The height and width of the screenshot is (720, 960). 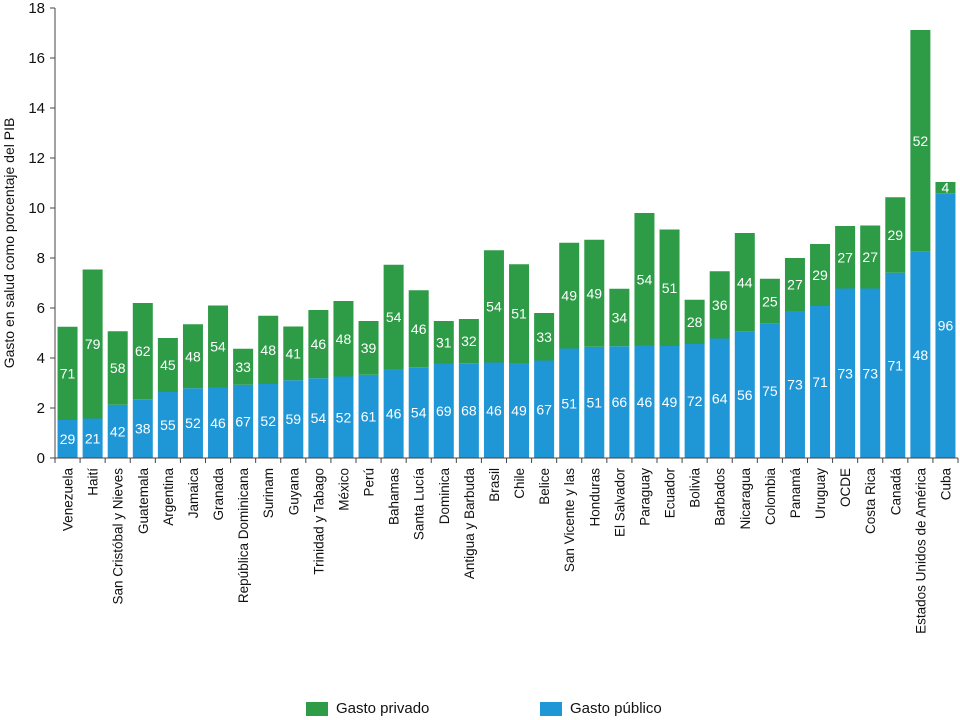 I want to click on data-label-public: 56, so click(x=745, y=395).